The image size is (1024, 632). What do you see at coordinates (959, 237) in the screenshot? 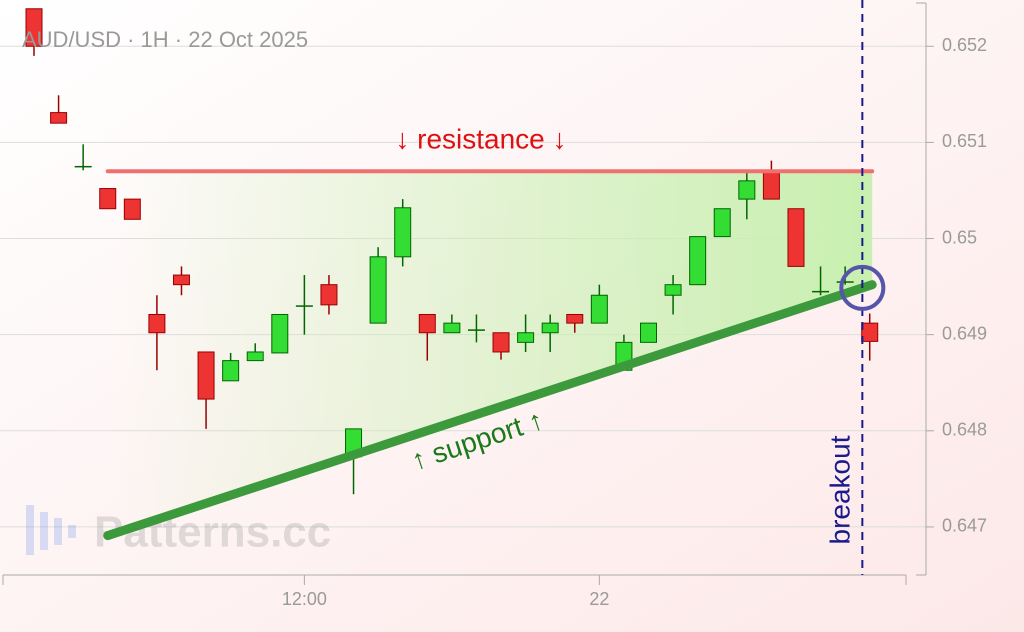
I see `y-tick-label: 0.65` at bounding box center [959, 237].